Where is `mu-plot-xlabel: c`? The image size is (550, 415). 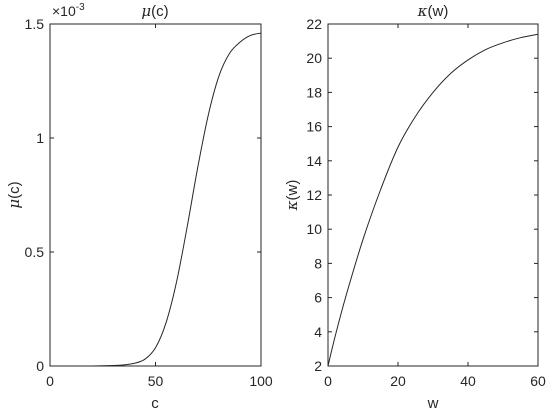 mu-plot-xlabel: c is located at coordinates (155, 403).